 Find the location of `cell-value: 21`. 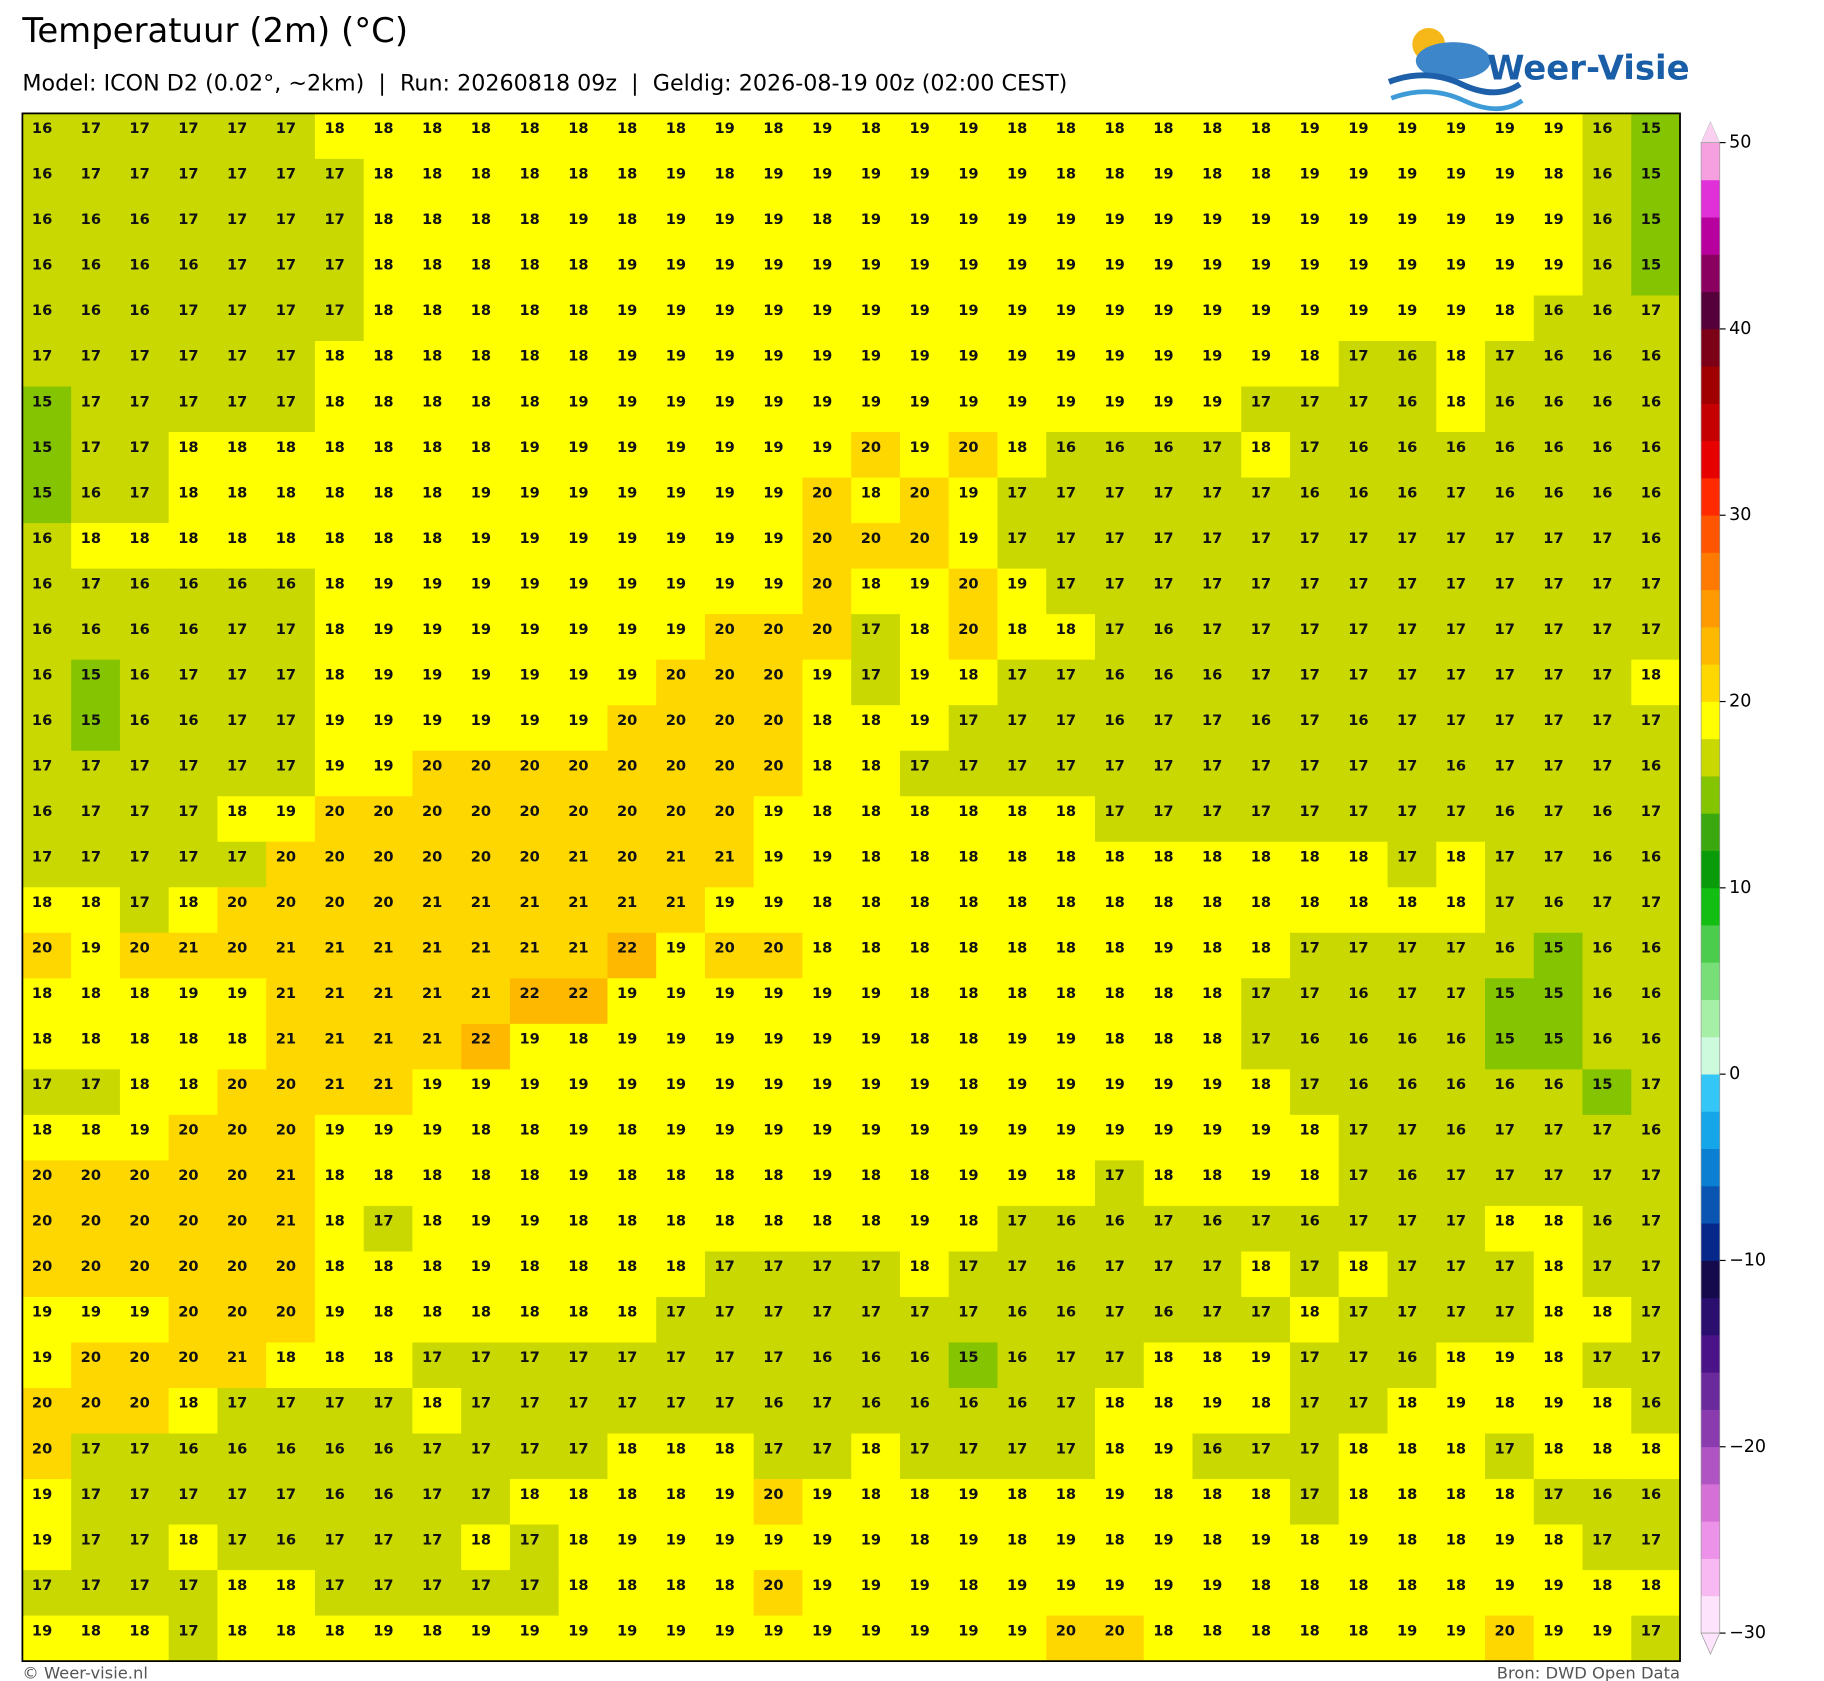

cell-value: 21 is located at coordinates (286, 1039).